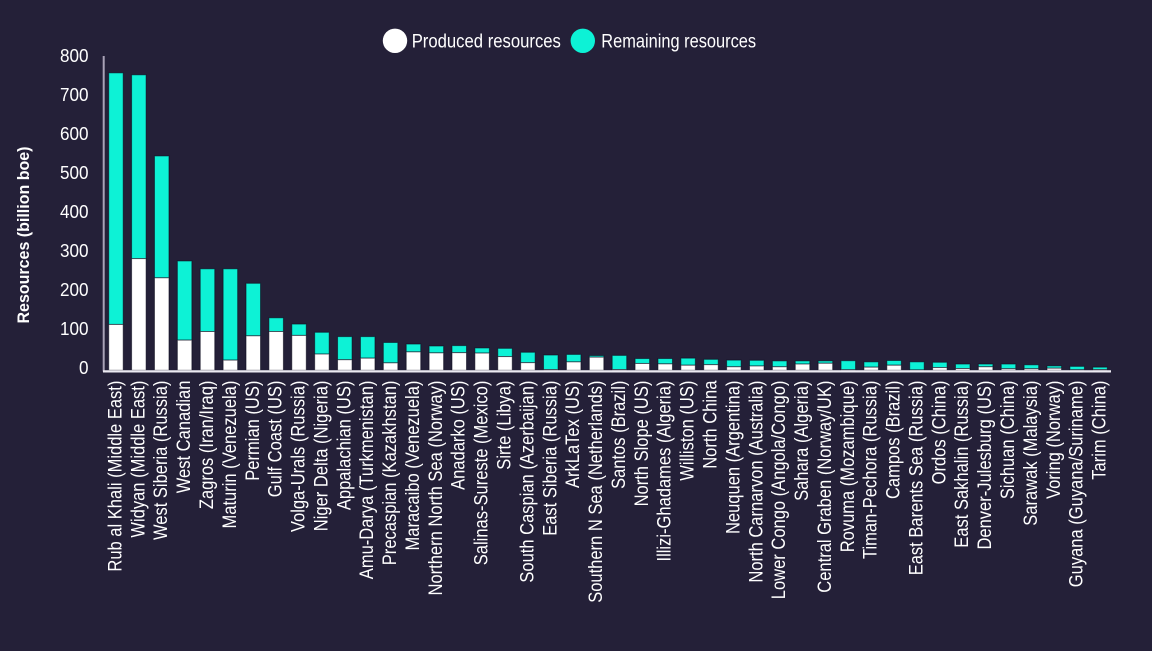 The width and height of the screenshot is (1152, 651). I want to click on svg-text: Sirte (Libya), so click(505, 425).